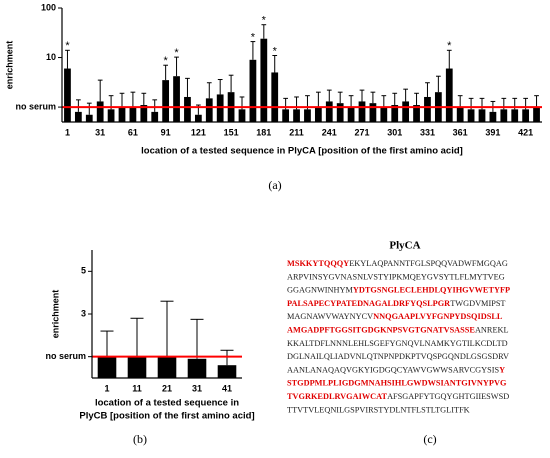  Describe the element at coordinates (167, 388) in the screenshot. I see `x-tick-label: 21` at that location.